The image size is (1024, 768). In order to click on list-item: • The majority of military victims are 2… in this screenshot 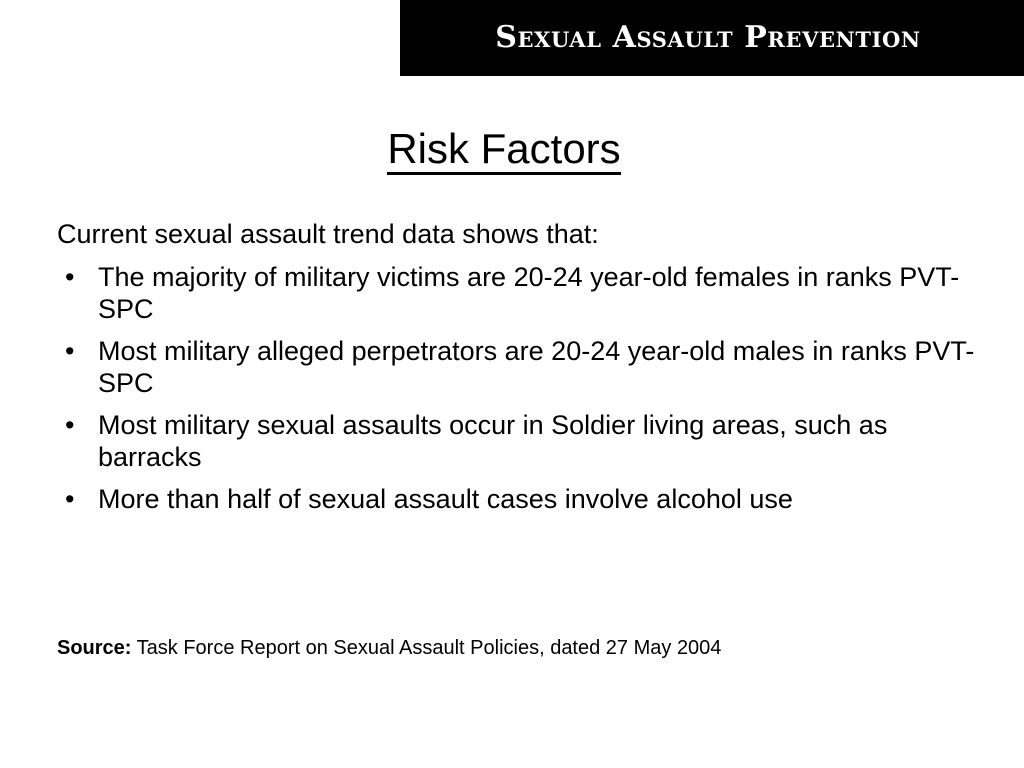, I will do `click(527, 294)`.